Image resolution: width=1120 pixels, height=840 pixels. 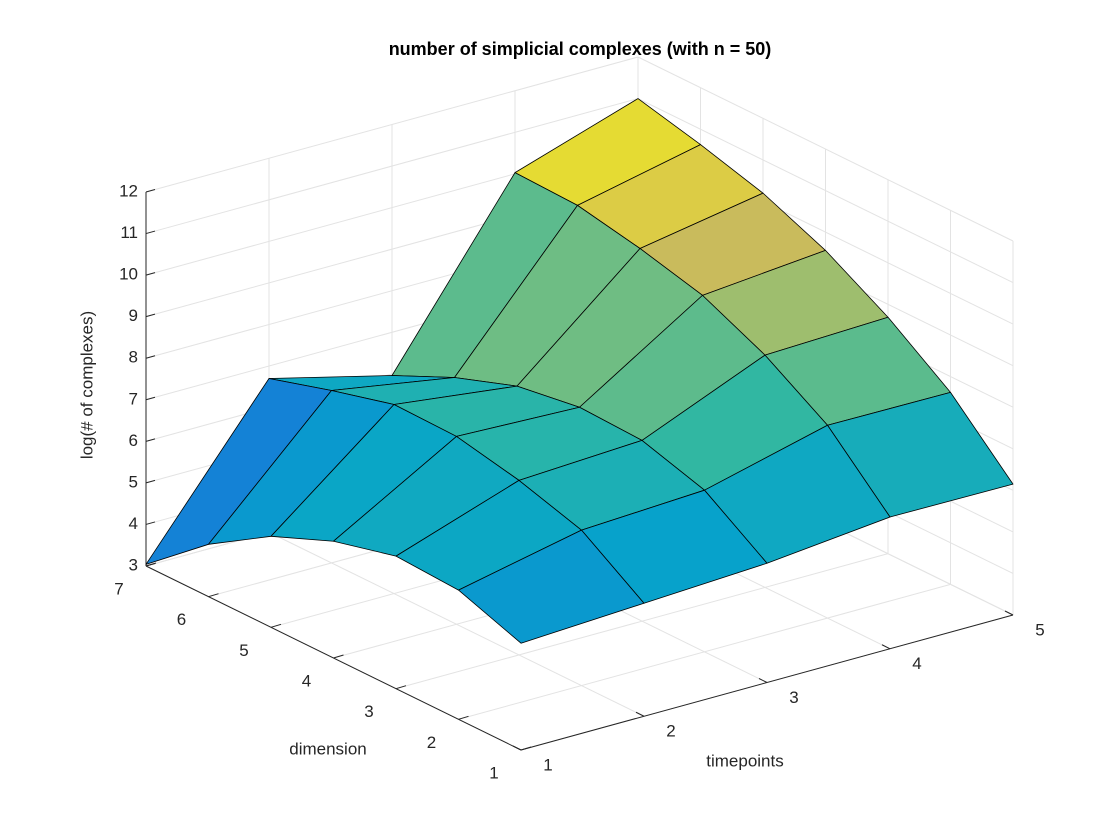 I want to click on surface-facet, so click(x=551, y=586).